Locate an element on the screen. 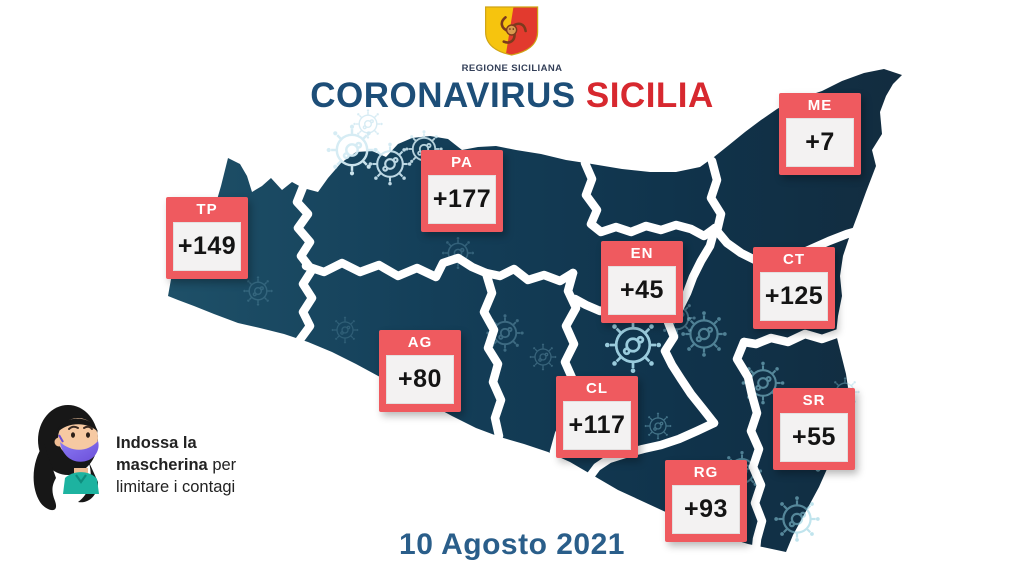 This screenshot has height=576, width=1024. page-title: CORONAVIRUS SICILIA is located at coordinates (512, 96).